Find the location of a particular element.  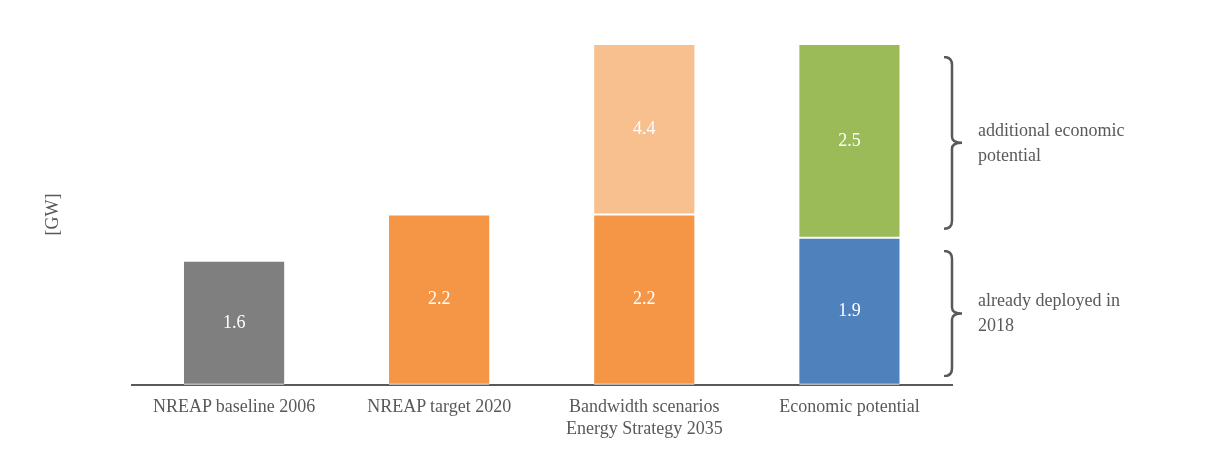

data-label: 1.6 is located at coordinates (234, 321).